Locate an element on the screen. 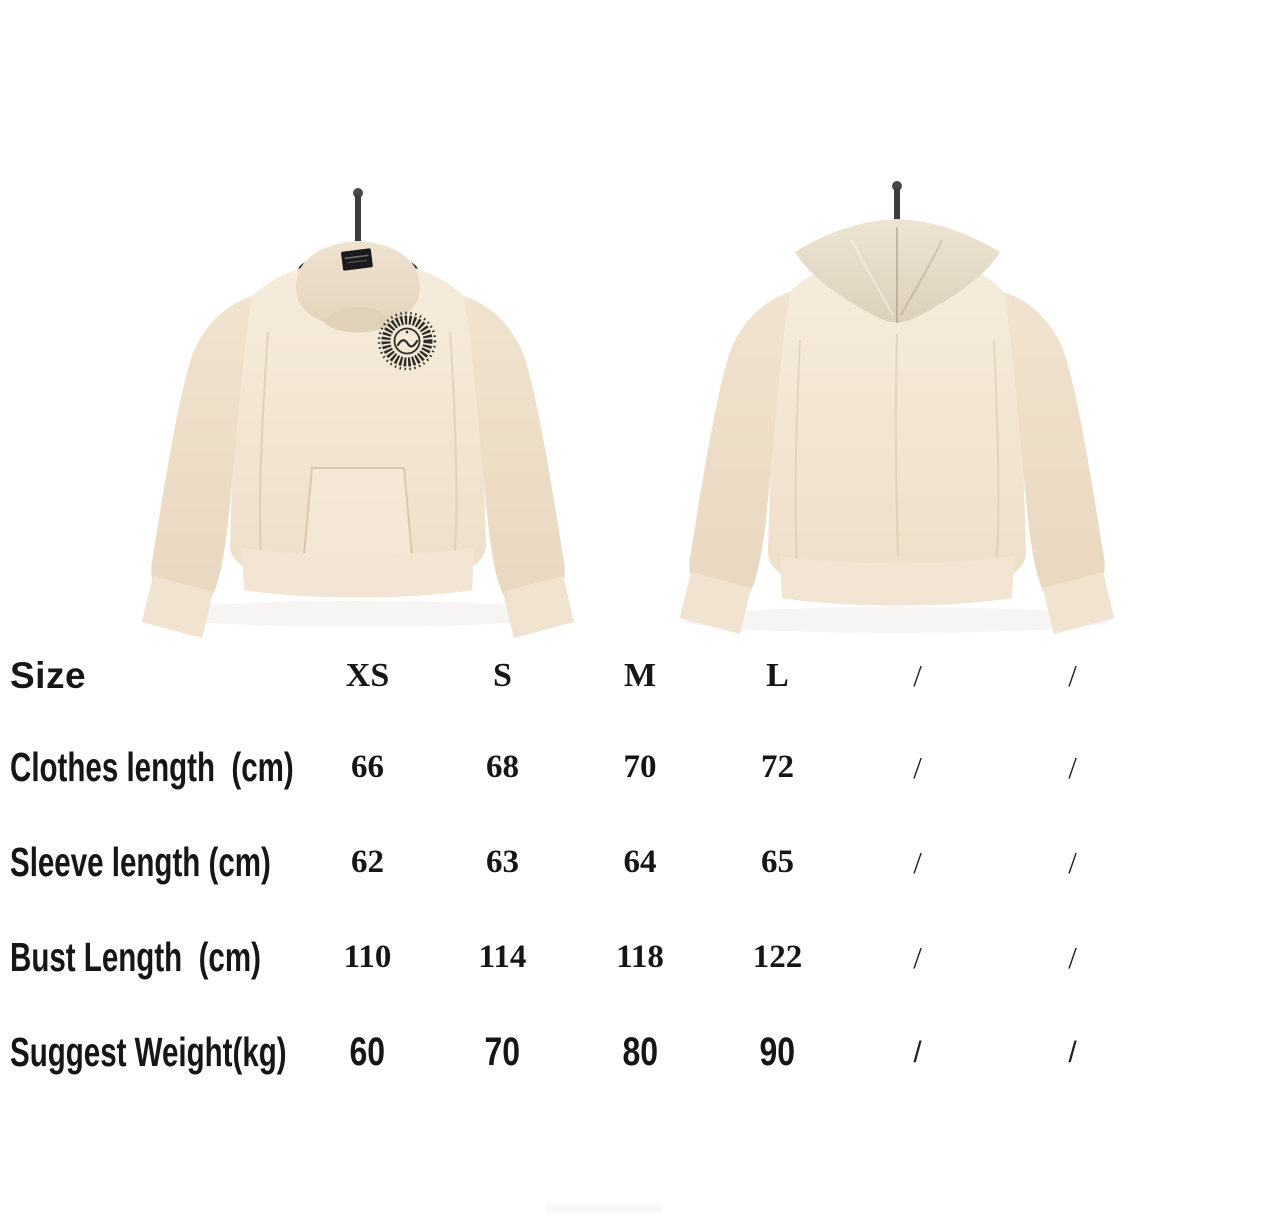 This screenshot has width=1284, height=1222. column-header-slash-1: / is located at coordinates (917, 675).